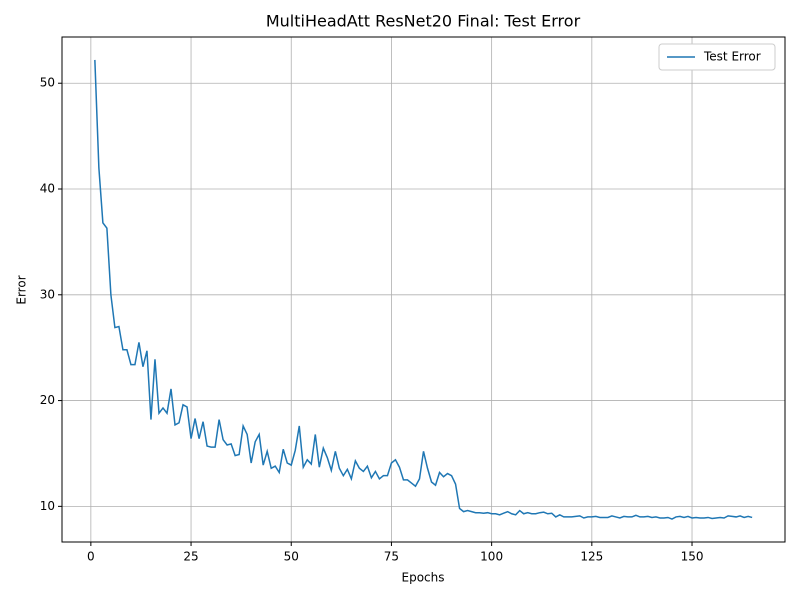 Image resolution: width=800 pixels, height=604 pixels. Describe the element at coordinates (423, 21) in the screenshot. I see `chart-title: MultiHeadAtt ResNet20 Final: Test Error` at that location.